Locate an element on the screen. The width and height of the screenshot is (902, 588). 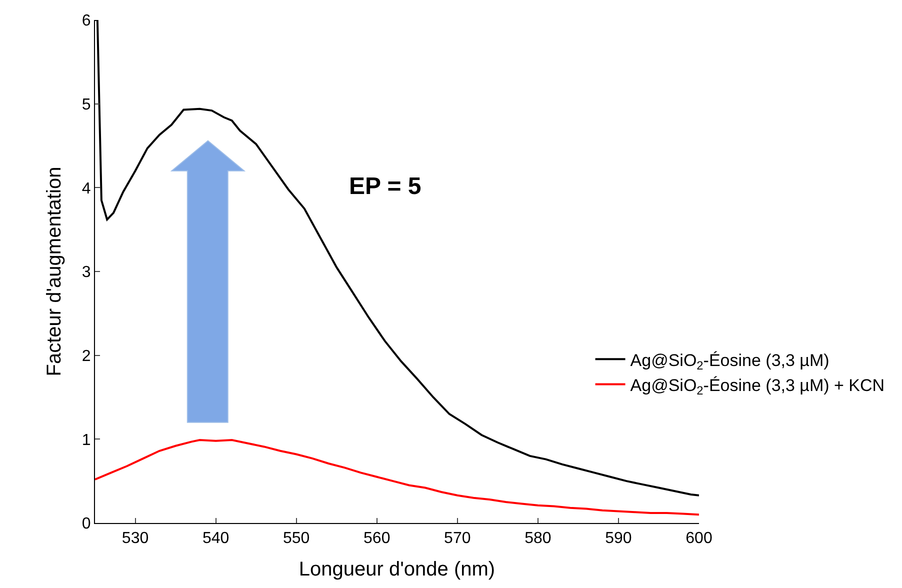
y-axis-title: Facteur d'augmentation is located at coordinates (54, 271).